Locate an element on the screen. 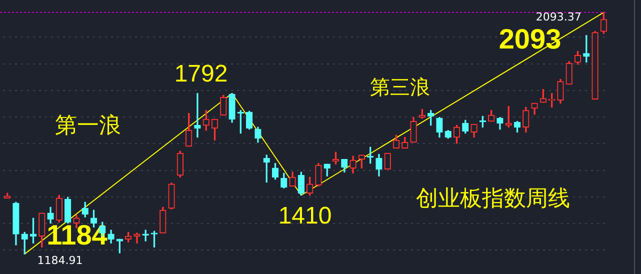 This screenshot has width=641, height=274. annotation: 2093 is located at coordinates (530, 39).